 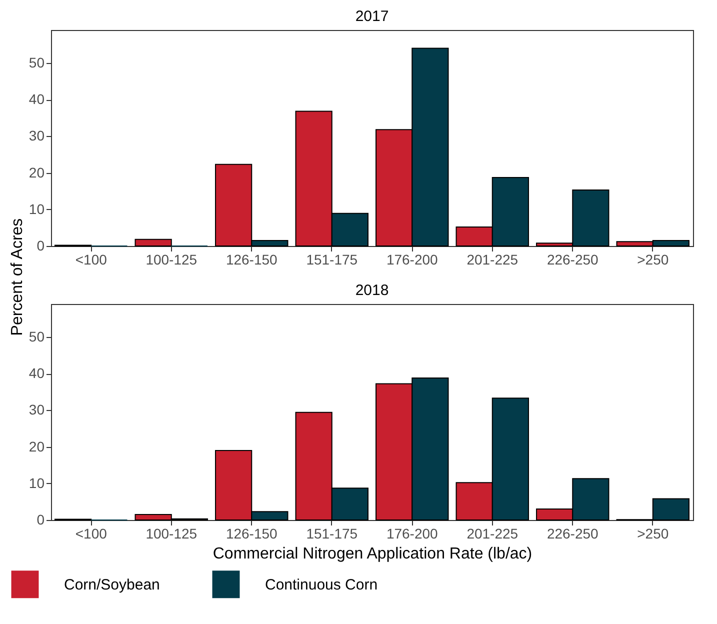 I want to click on chart-title: 2017, so click(x=372, y=16).